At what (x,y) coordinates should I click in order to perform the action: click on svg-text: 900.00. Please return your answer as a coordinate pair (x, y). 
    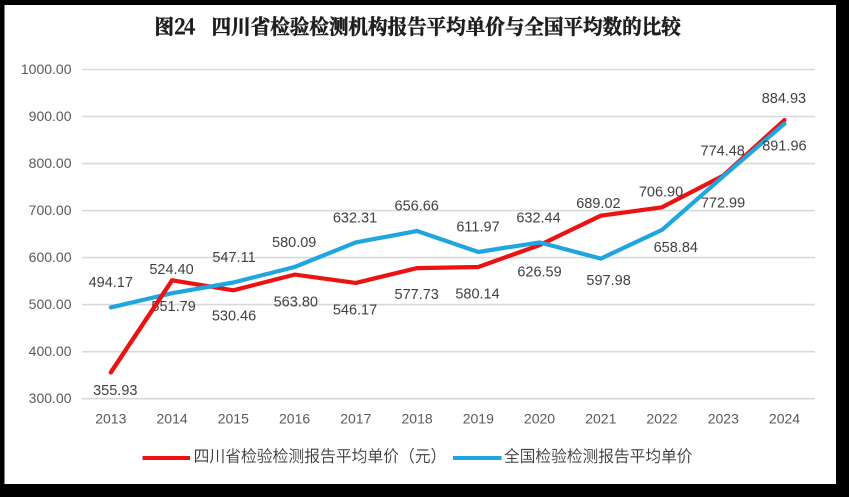
    Looking at the image, I should click on (50, 116).